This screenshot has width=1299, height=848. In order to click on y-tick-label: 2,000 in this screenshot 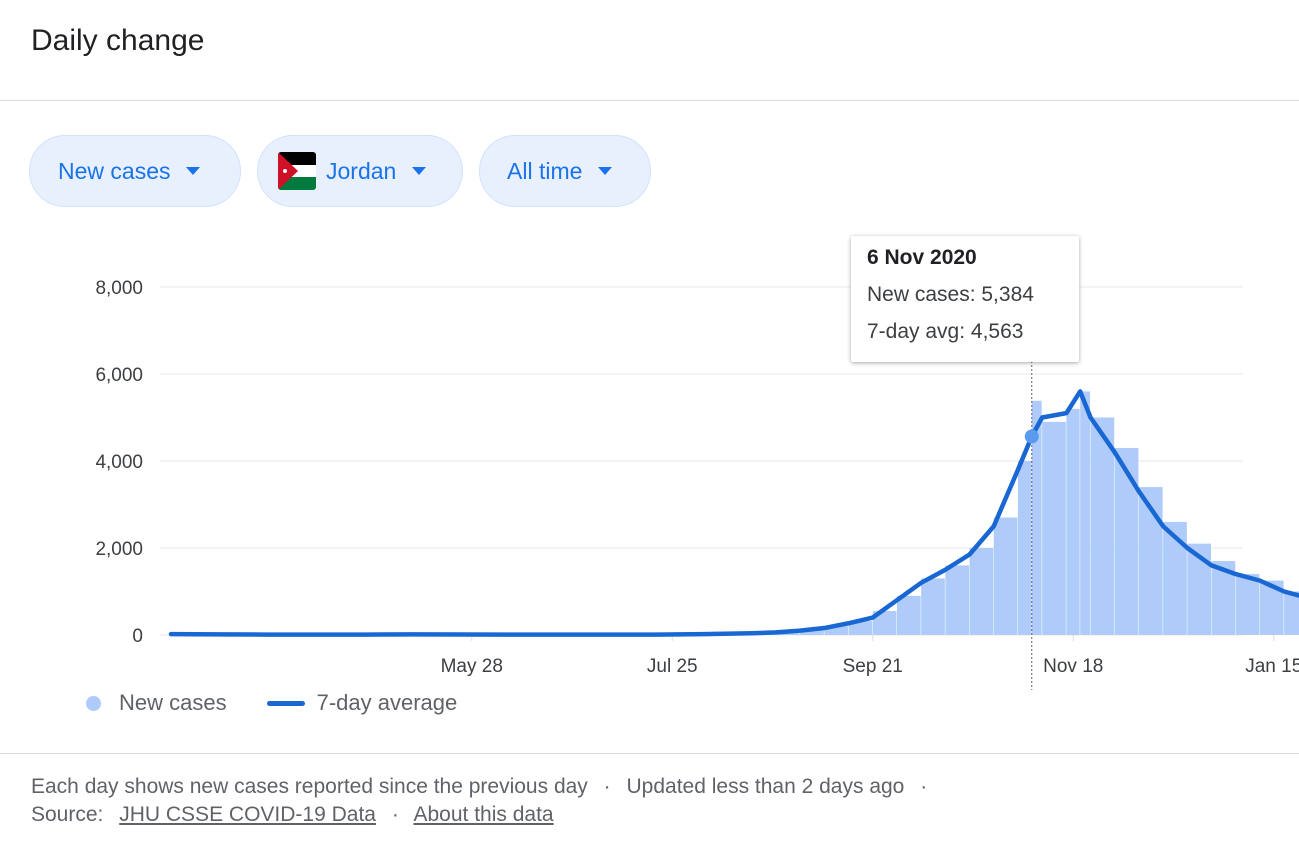, I will do `click(119, 549)`.